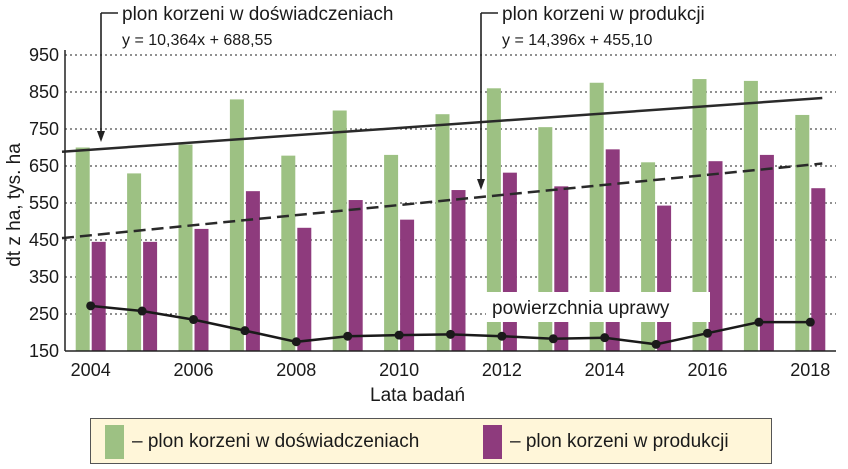 This screenshot has height=469, width=848. I want to click on y-axis-tick-labels: 150 250 350 450 550 650 750 850 950, so click(44, 203).